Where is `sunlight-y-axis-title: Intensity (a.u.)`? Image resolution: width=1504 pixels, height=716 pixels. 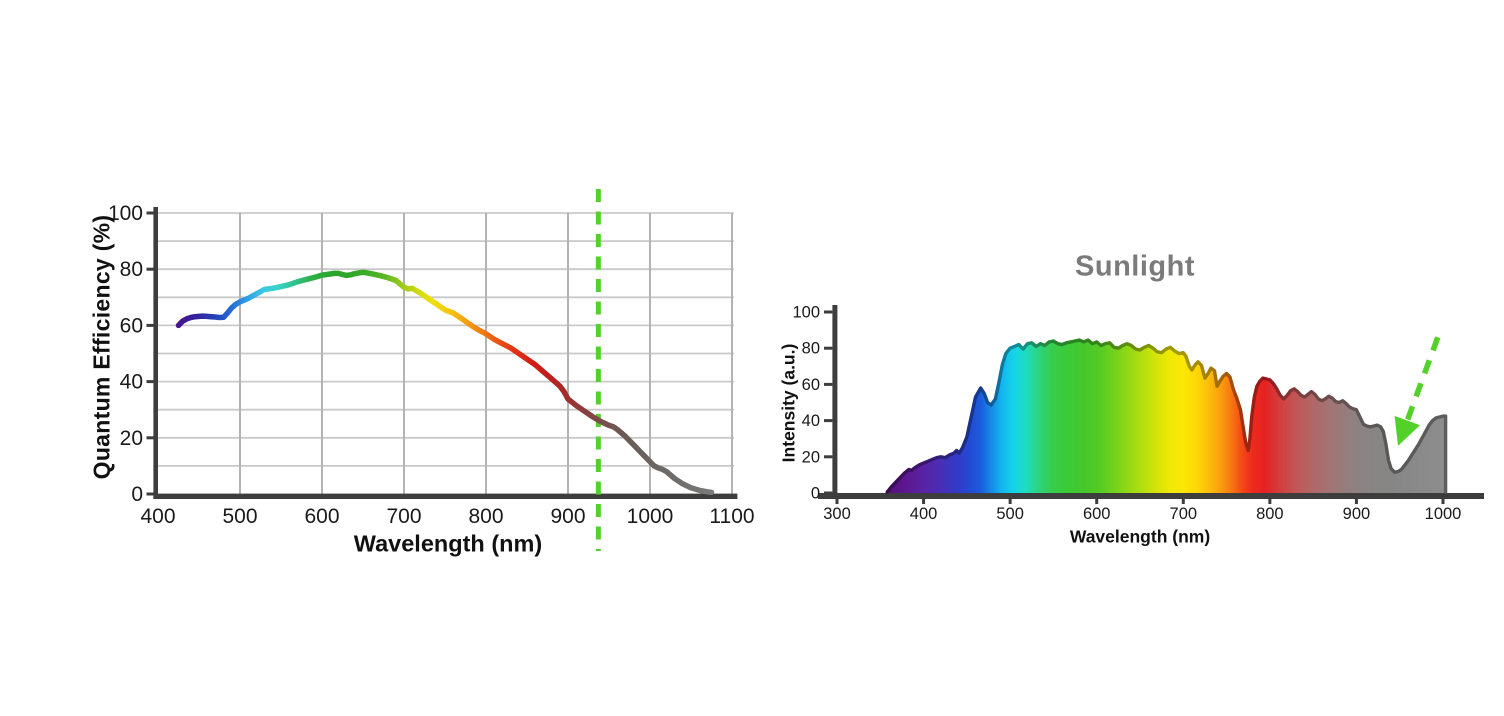
sunlight-y-axis-title: Intensity (a.u.) is located at coordinates (788, 403).